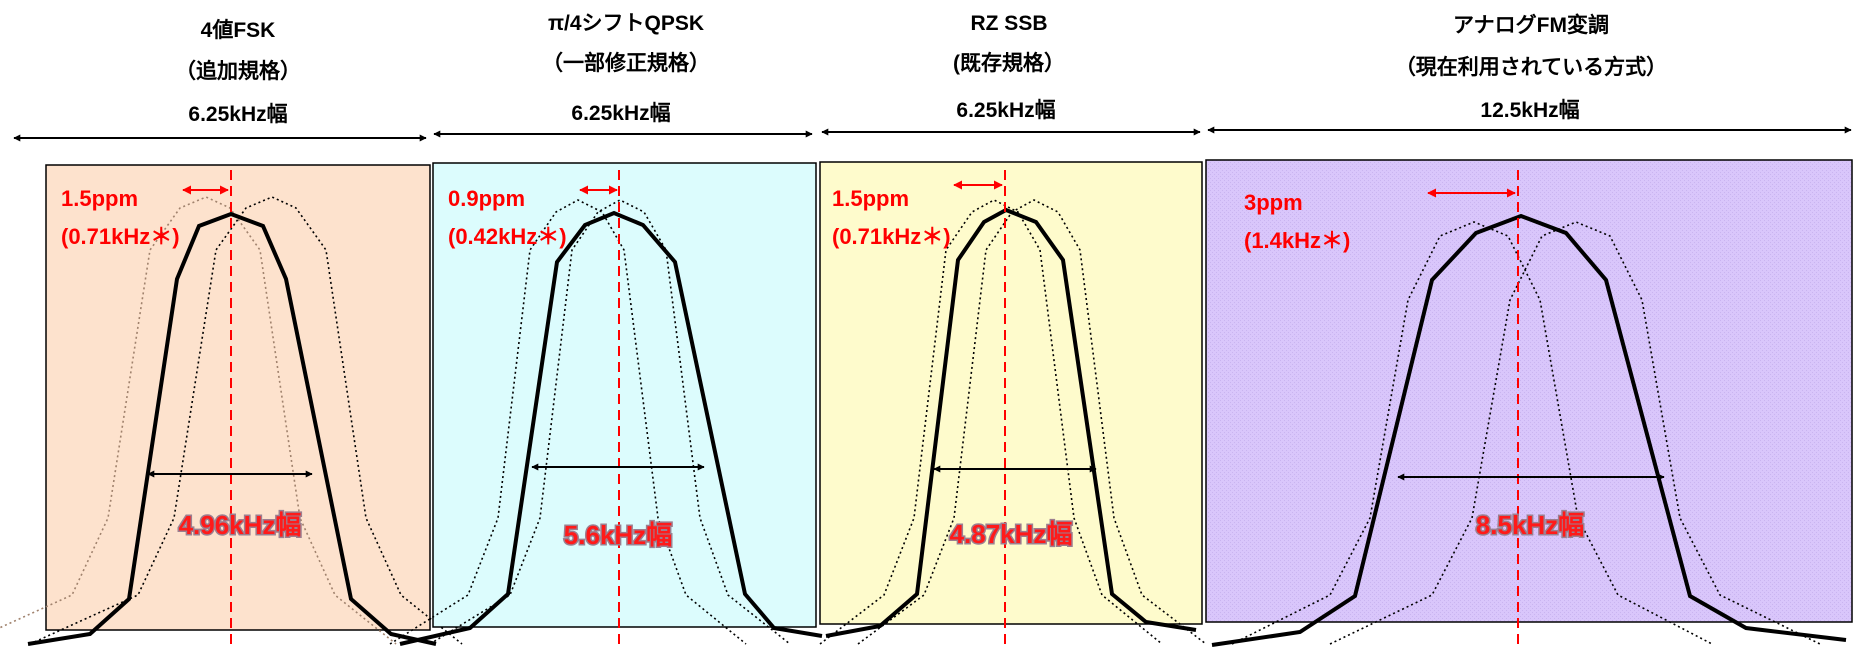  I want to click on panel-qpsk-drift-ppm: 0.9ppm, so click(486, 198).